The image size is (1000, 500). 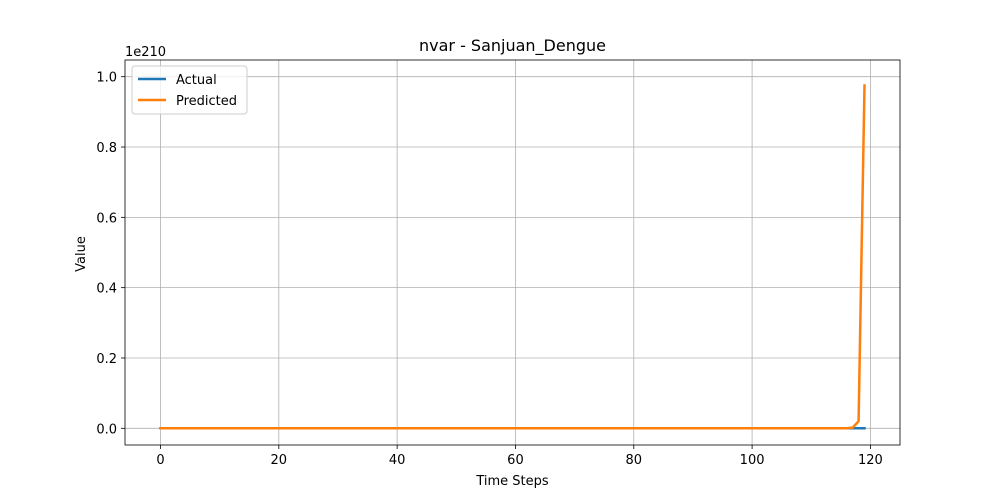 I want to click on y-tick-label: 1.0, so click(x=106, y=78).